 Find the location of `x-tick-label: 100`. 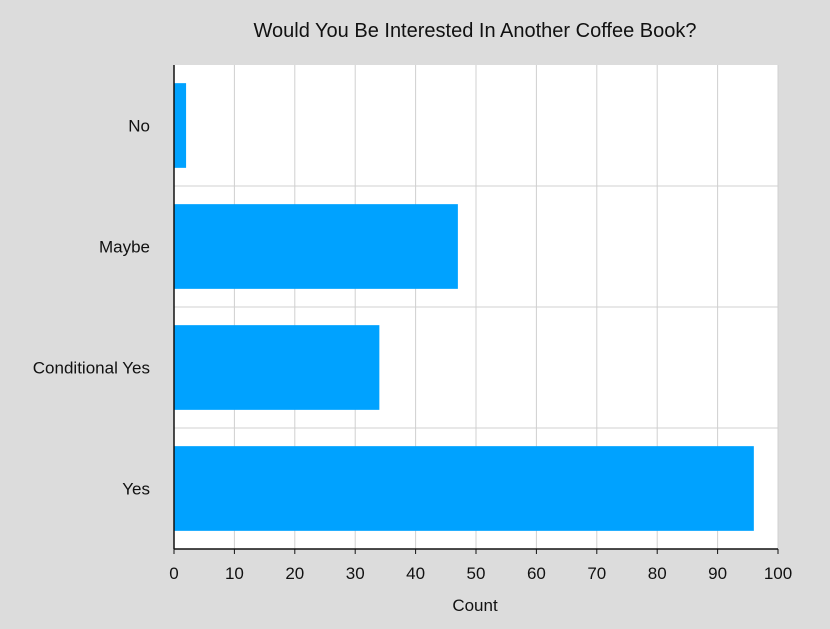

x-tick-label: 100 is located at coordinates (778, 573).